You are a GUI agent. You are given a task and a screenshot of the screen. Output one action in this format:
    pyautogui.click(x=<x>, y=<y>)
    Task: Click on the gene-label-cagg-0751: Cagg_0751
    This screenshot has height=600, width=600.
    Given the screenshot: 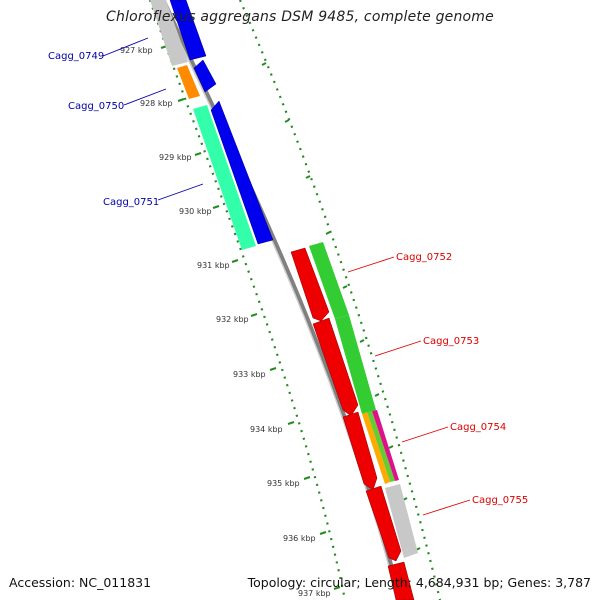 What is the action you would take?
    pyautogui.click(x=131, y=202)
    